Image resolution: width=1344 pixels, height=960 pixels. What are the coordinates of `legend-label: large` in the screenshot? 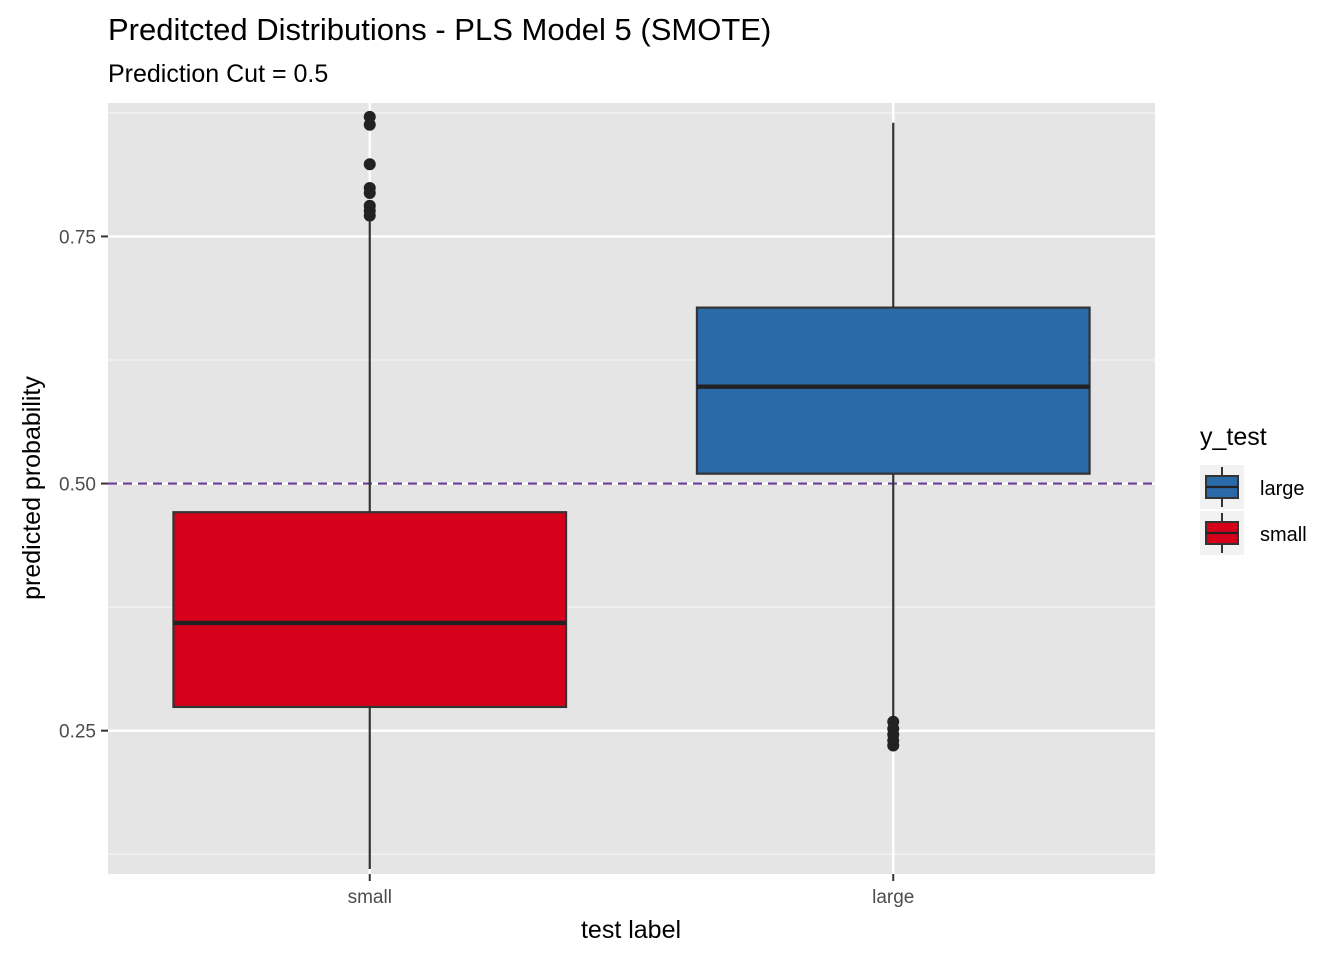 It's located at (1282, 489).